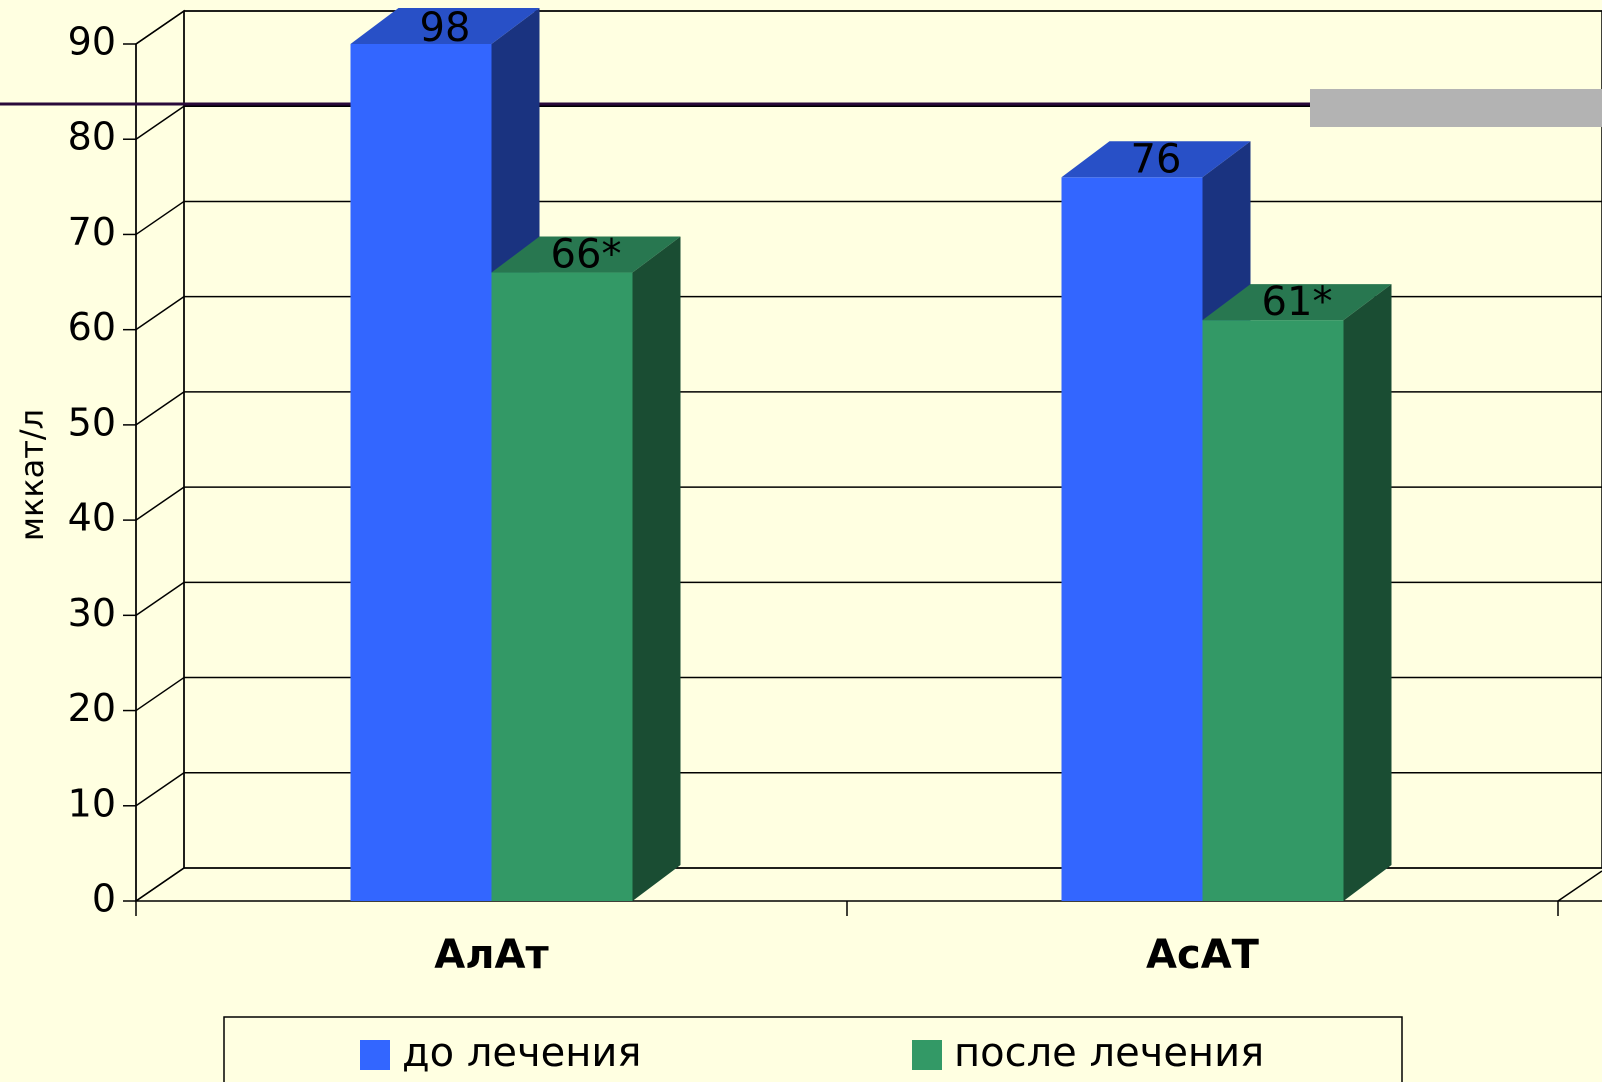 The image size is (1602, 1082). Describe the element at coordinates (491, 955) in the screenshot. I see `x-tick-label: АлАт` at that location.